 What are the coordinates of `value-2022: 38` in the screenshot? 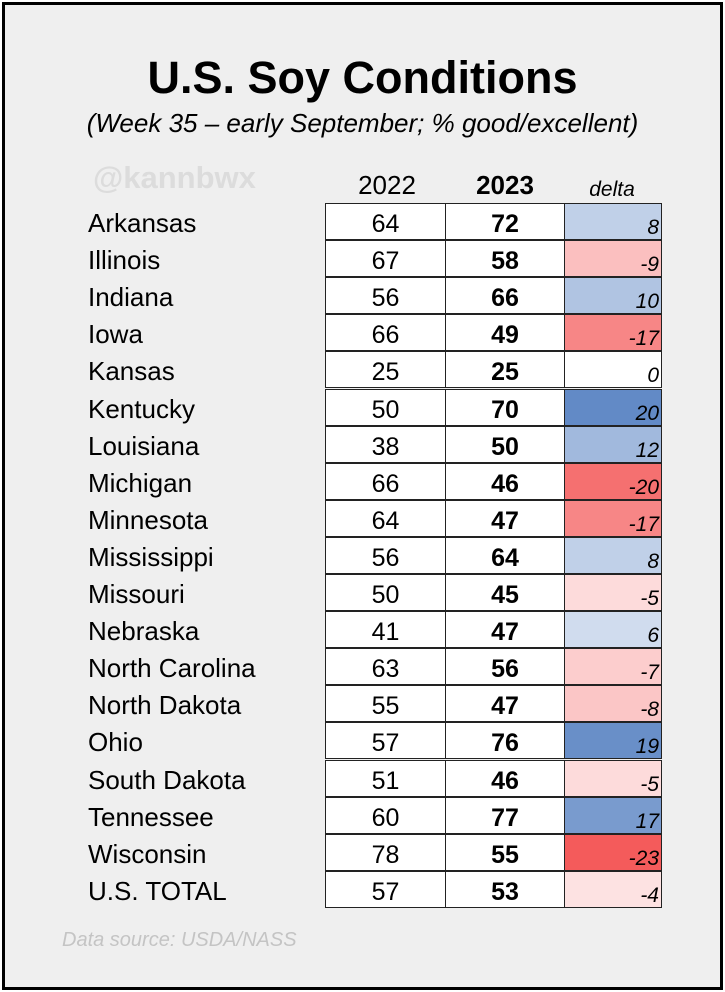 It's located at (385, 444).